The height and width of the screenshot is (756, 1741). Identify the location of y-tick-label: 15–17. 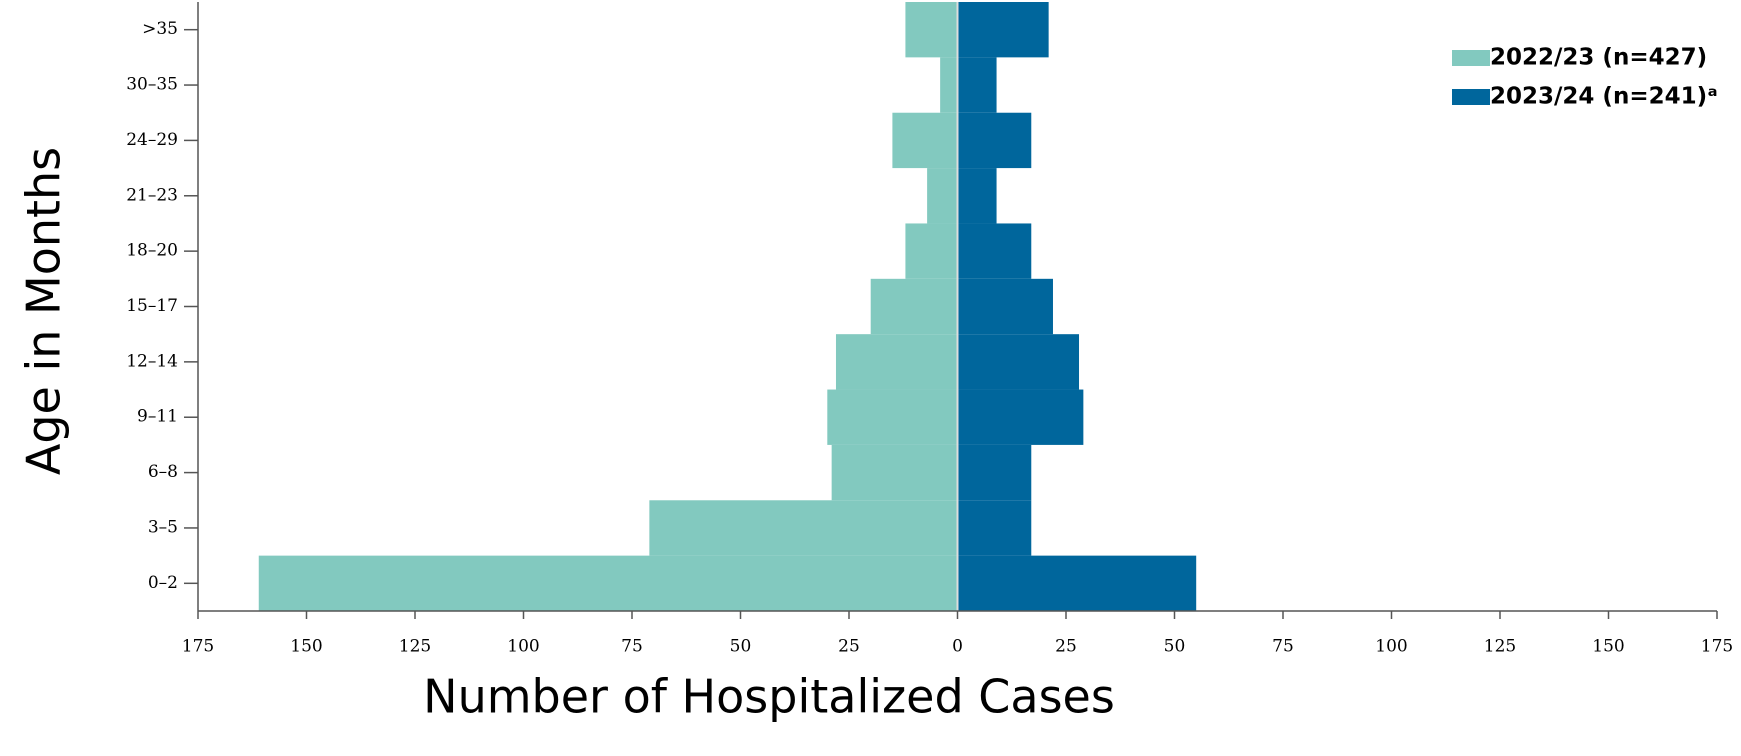
(152, 306).